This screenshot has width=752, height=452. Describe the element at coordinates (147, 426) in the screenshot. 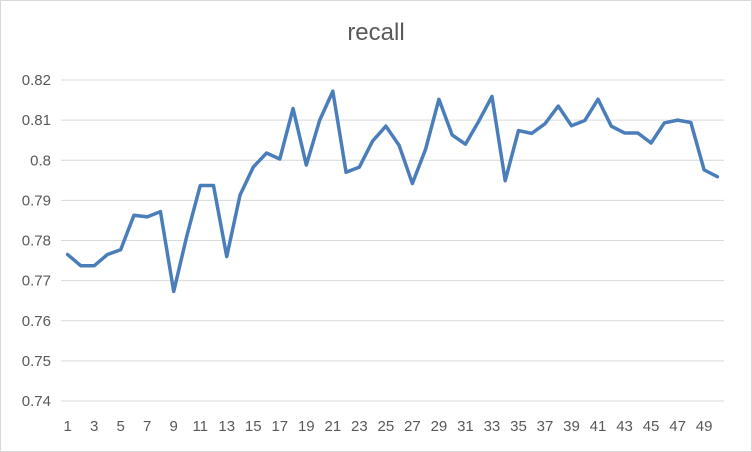

I see `x-tick-label: 7` at that location.